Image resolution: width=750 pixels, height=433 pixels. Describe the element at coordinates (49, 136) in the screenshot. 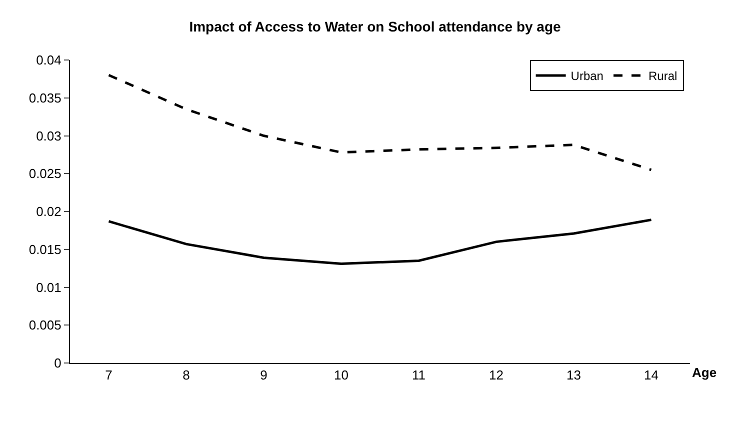

I see `y-tick-label: 0.03` at that location.